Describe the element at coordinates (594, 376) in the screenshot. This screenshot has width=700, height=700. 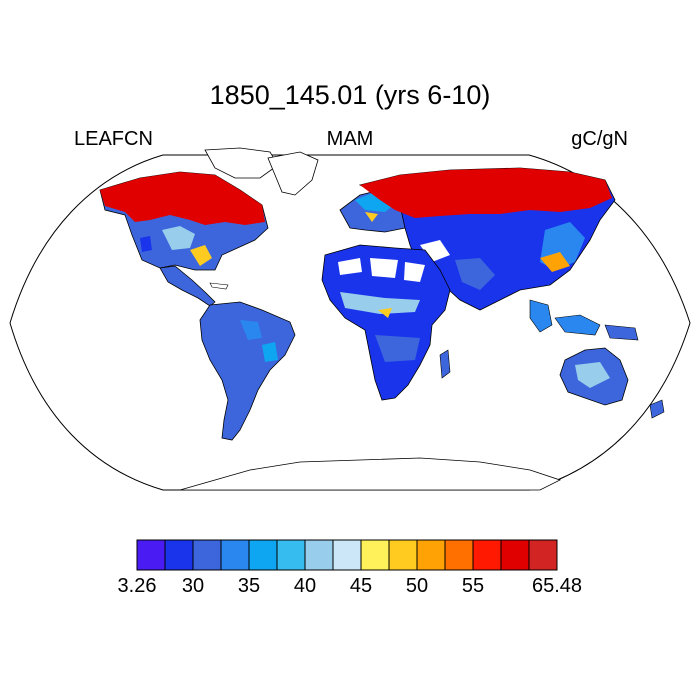
I see `australia` at that location.